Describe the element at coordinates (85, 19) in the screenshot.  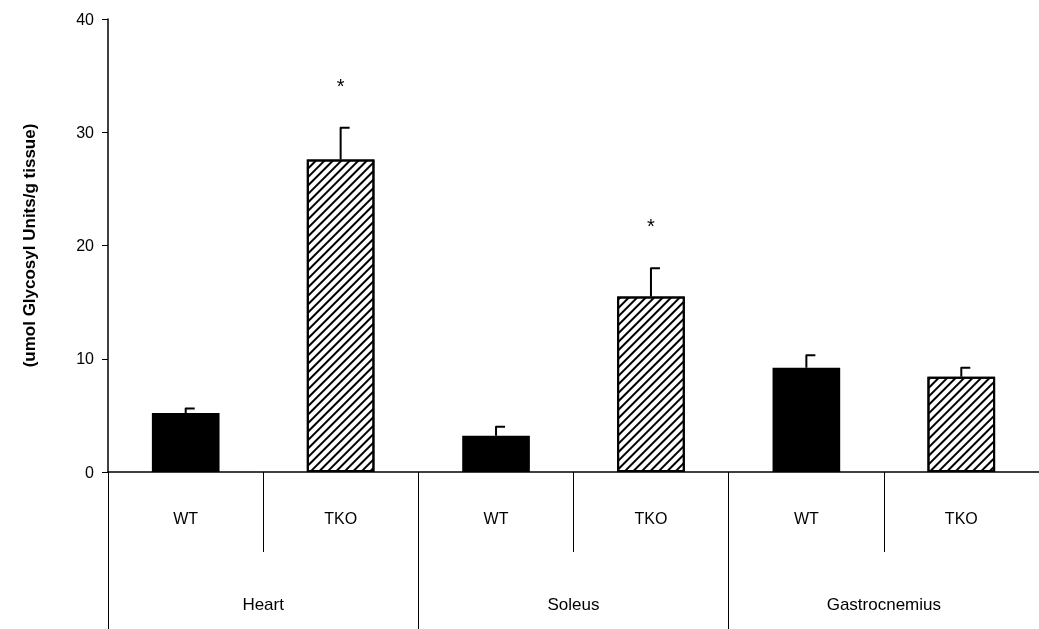
I see `y-tick-label: 40` at that location.